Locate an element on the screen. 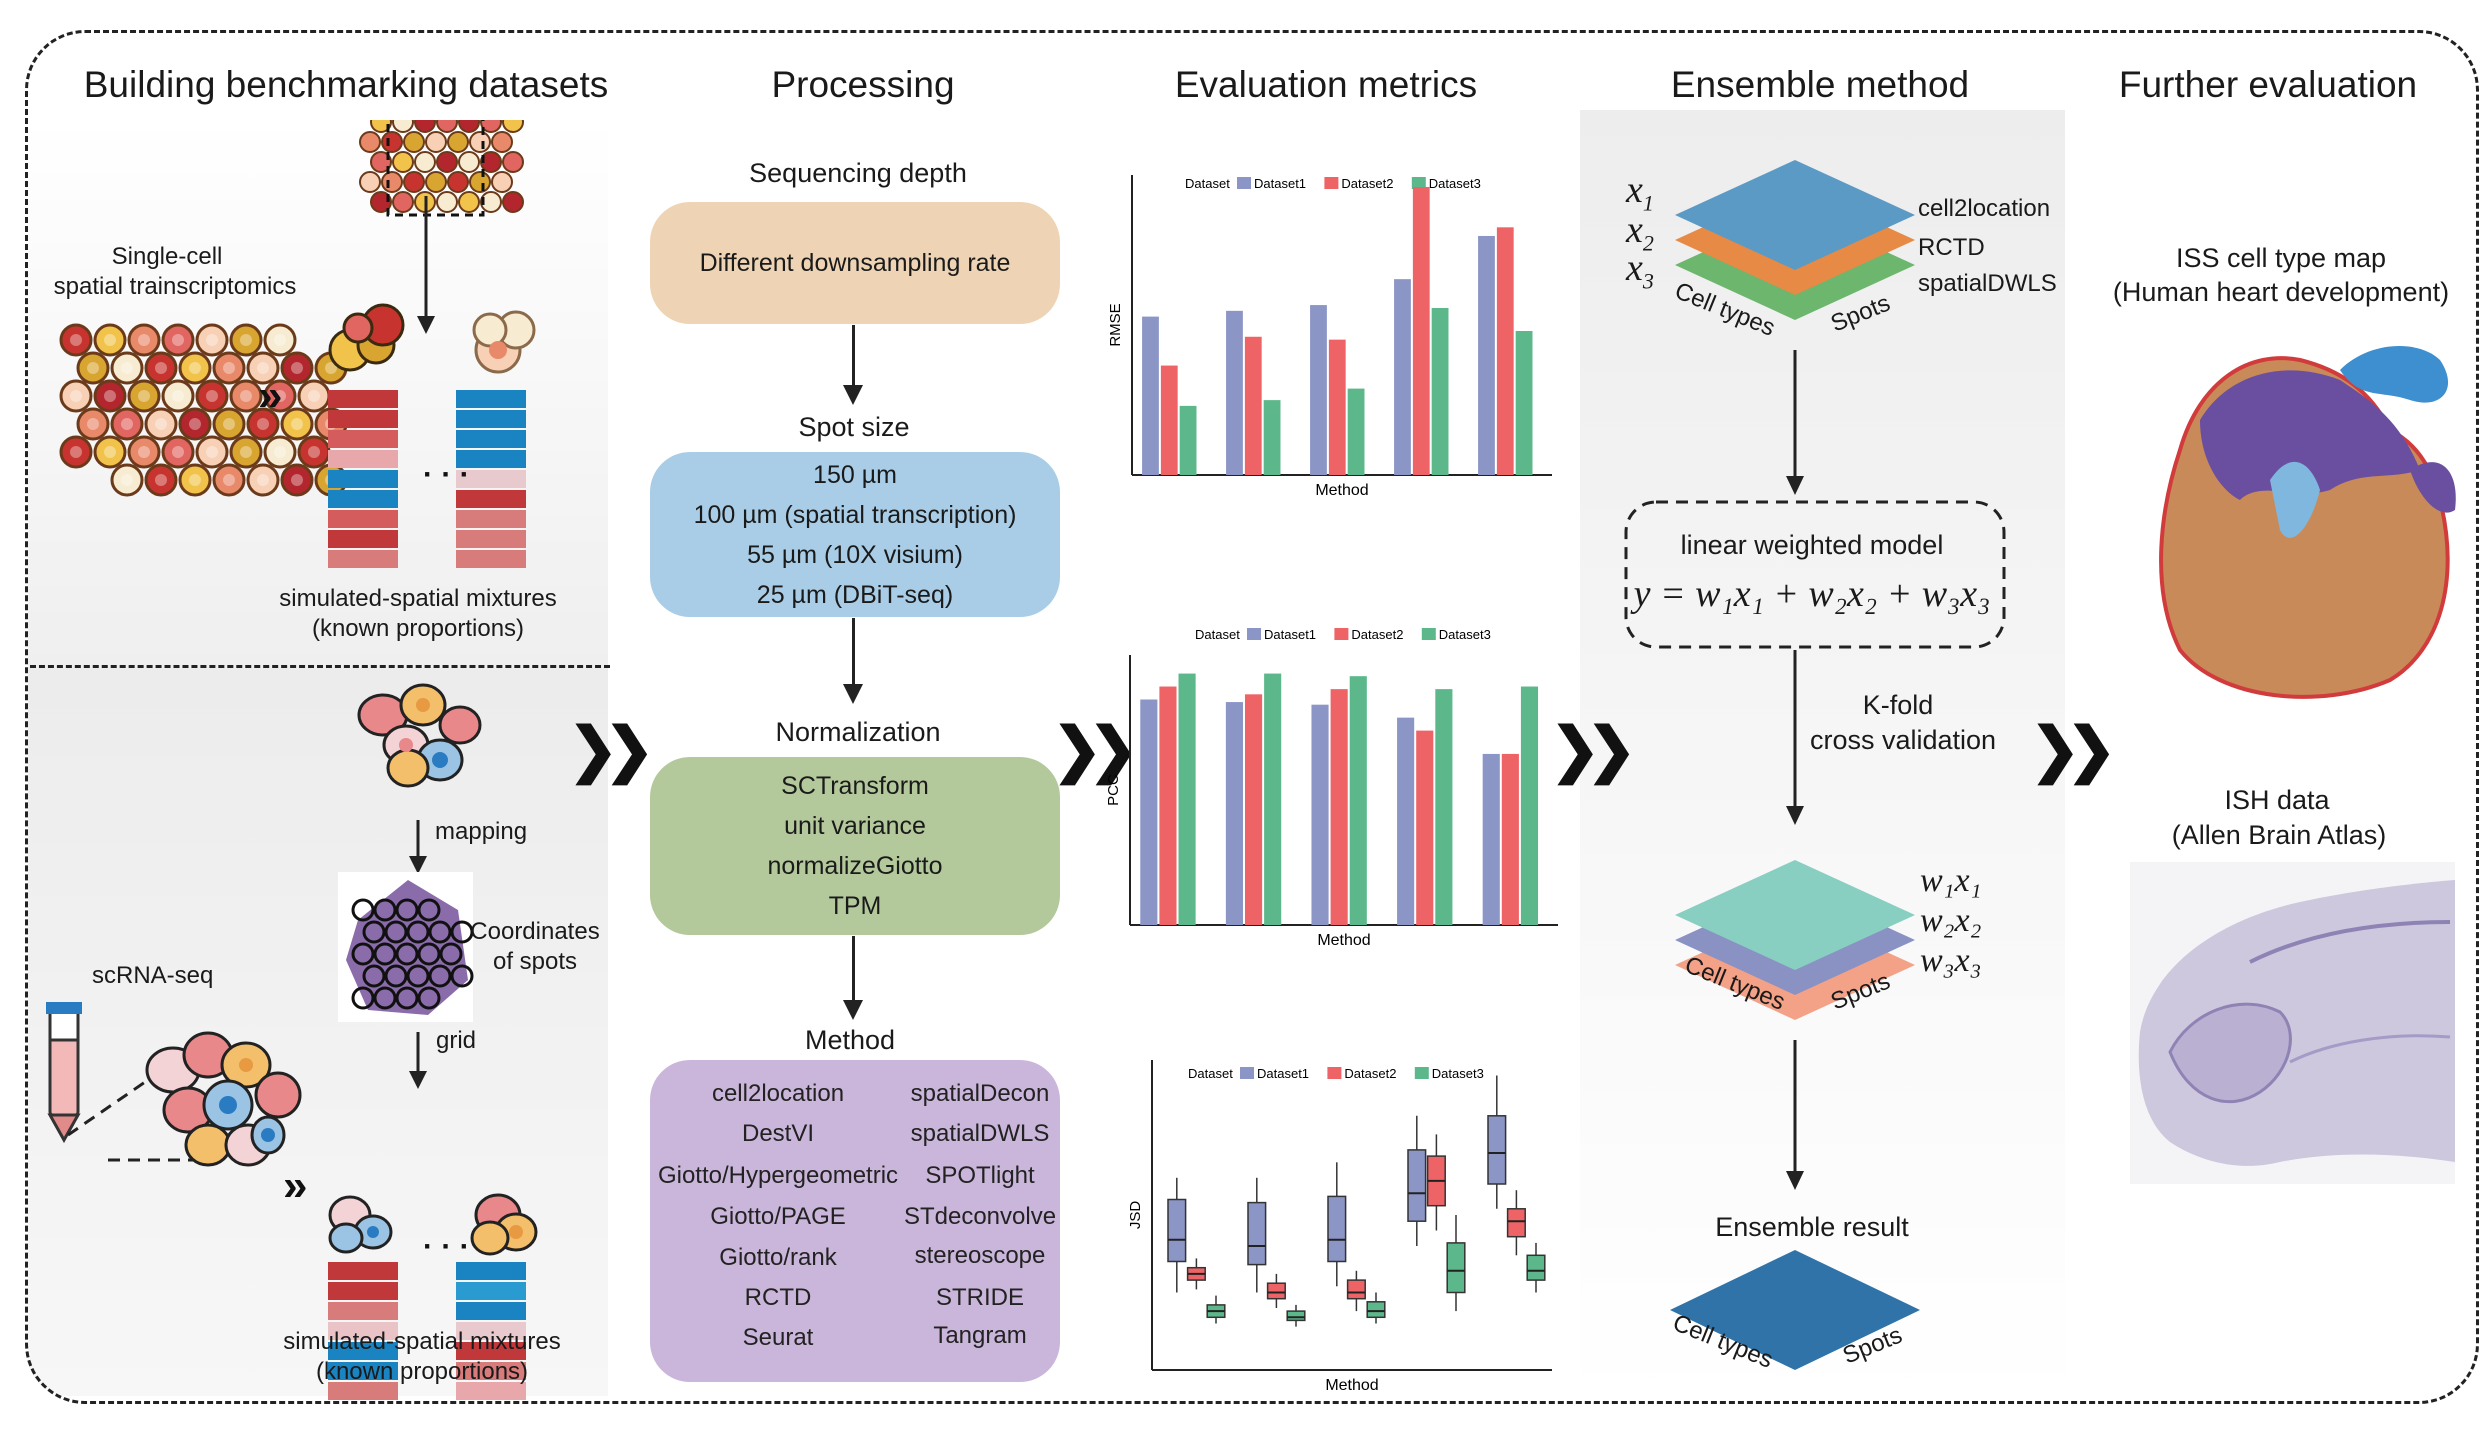  tube-icon is located at coordinates (64, 1073).